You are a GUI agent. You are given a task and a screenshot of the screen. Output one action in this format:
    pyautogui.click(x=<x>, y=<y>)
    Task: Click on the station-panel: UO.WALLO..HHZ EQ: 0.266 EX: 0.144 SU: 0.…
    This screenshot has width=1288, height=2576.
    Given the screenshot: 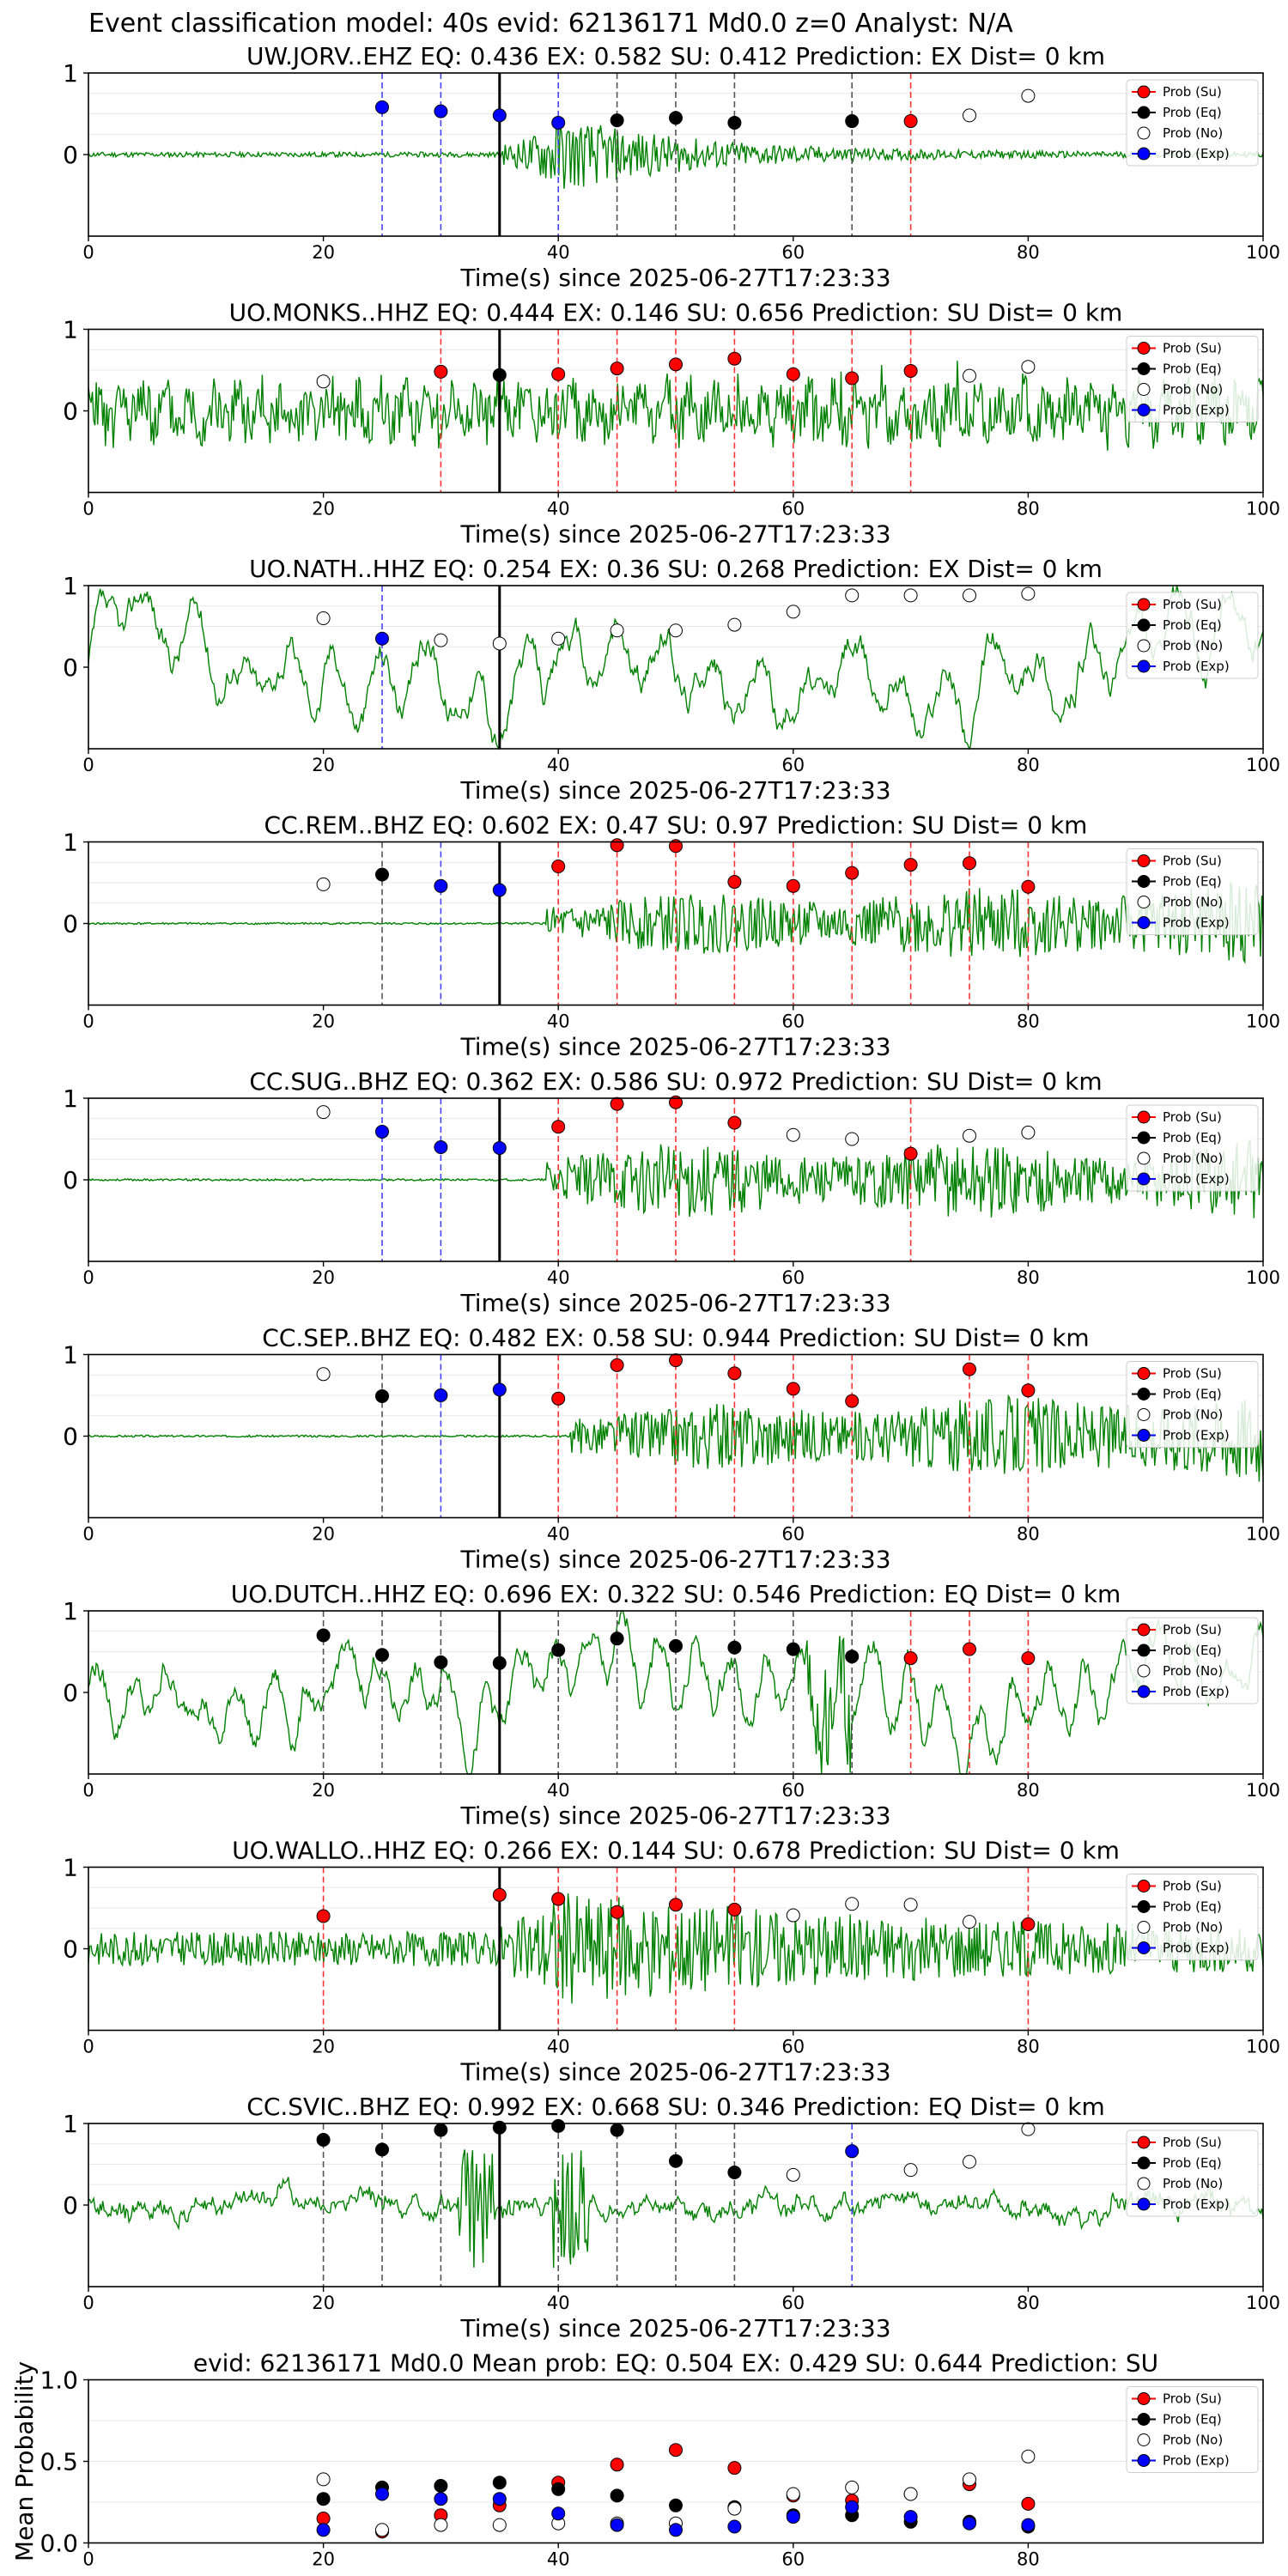 What is the action you would take?
    pyautogui.click(x=671, y=1962)
    